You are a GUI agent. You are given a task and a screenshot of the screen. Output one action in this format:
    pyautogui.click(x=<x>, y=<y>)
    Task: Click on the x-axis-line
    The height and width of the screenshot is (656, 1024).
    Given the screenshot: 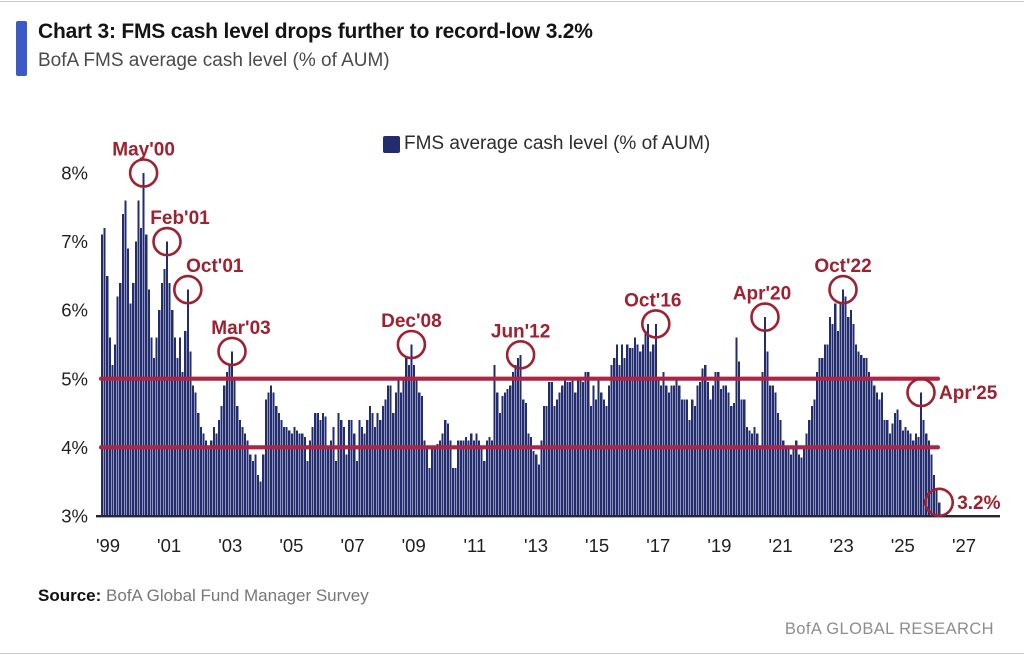 What is the action you would take?
    pyautogui.click(x=548, y=516)
    